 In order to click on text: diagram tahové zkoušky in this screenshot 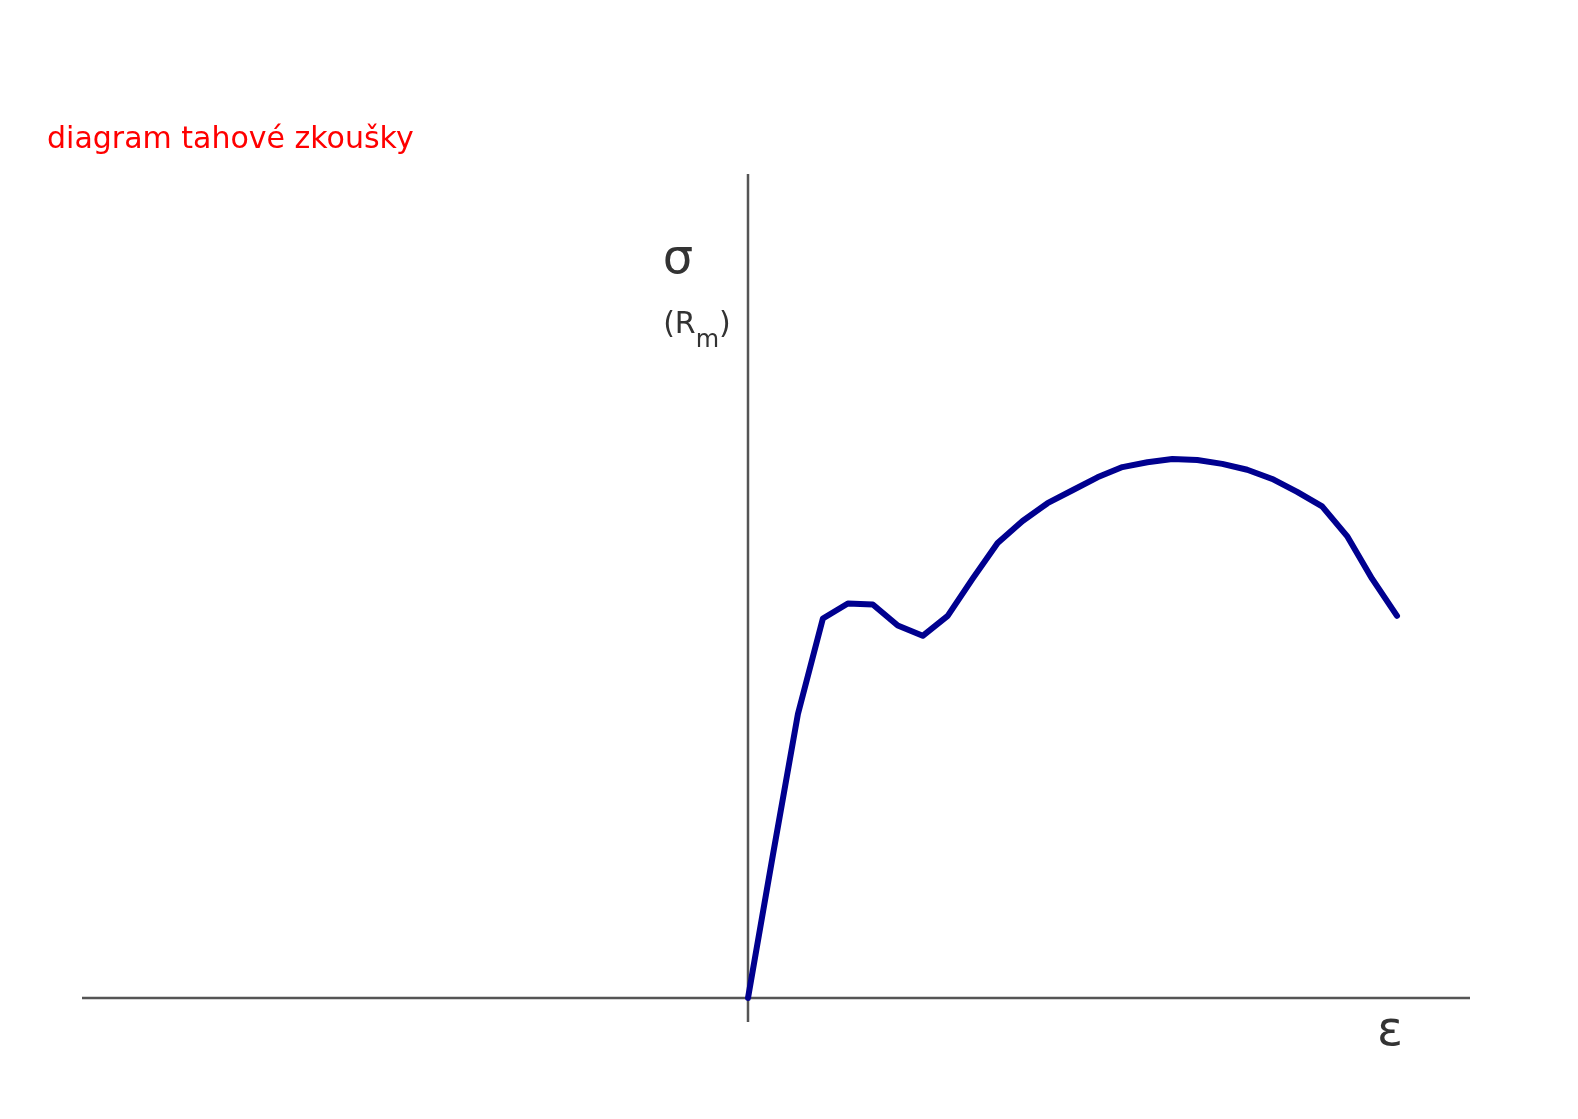, I will do `click(230, 137)`.